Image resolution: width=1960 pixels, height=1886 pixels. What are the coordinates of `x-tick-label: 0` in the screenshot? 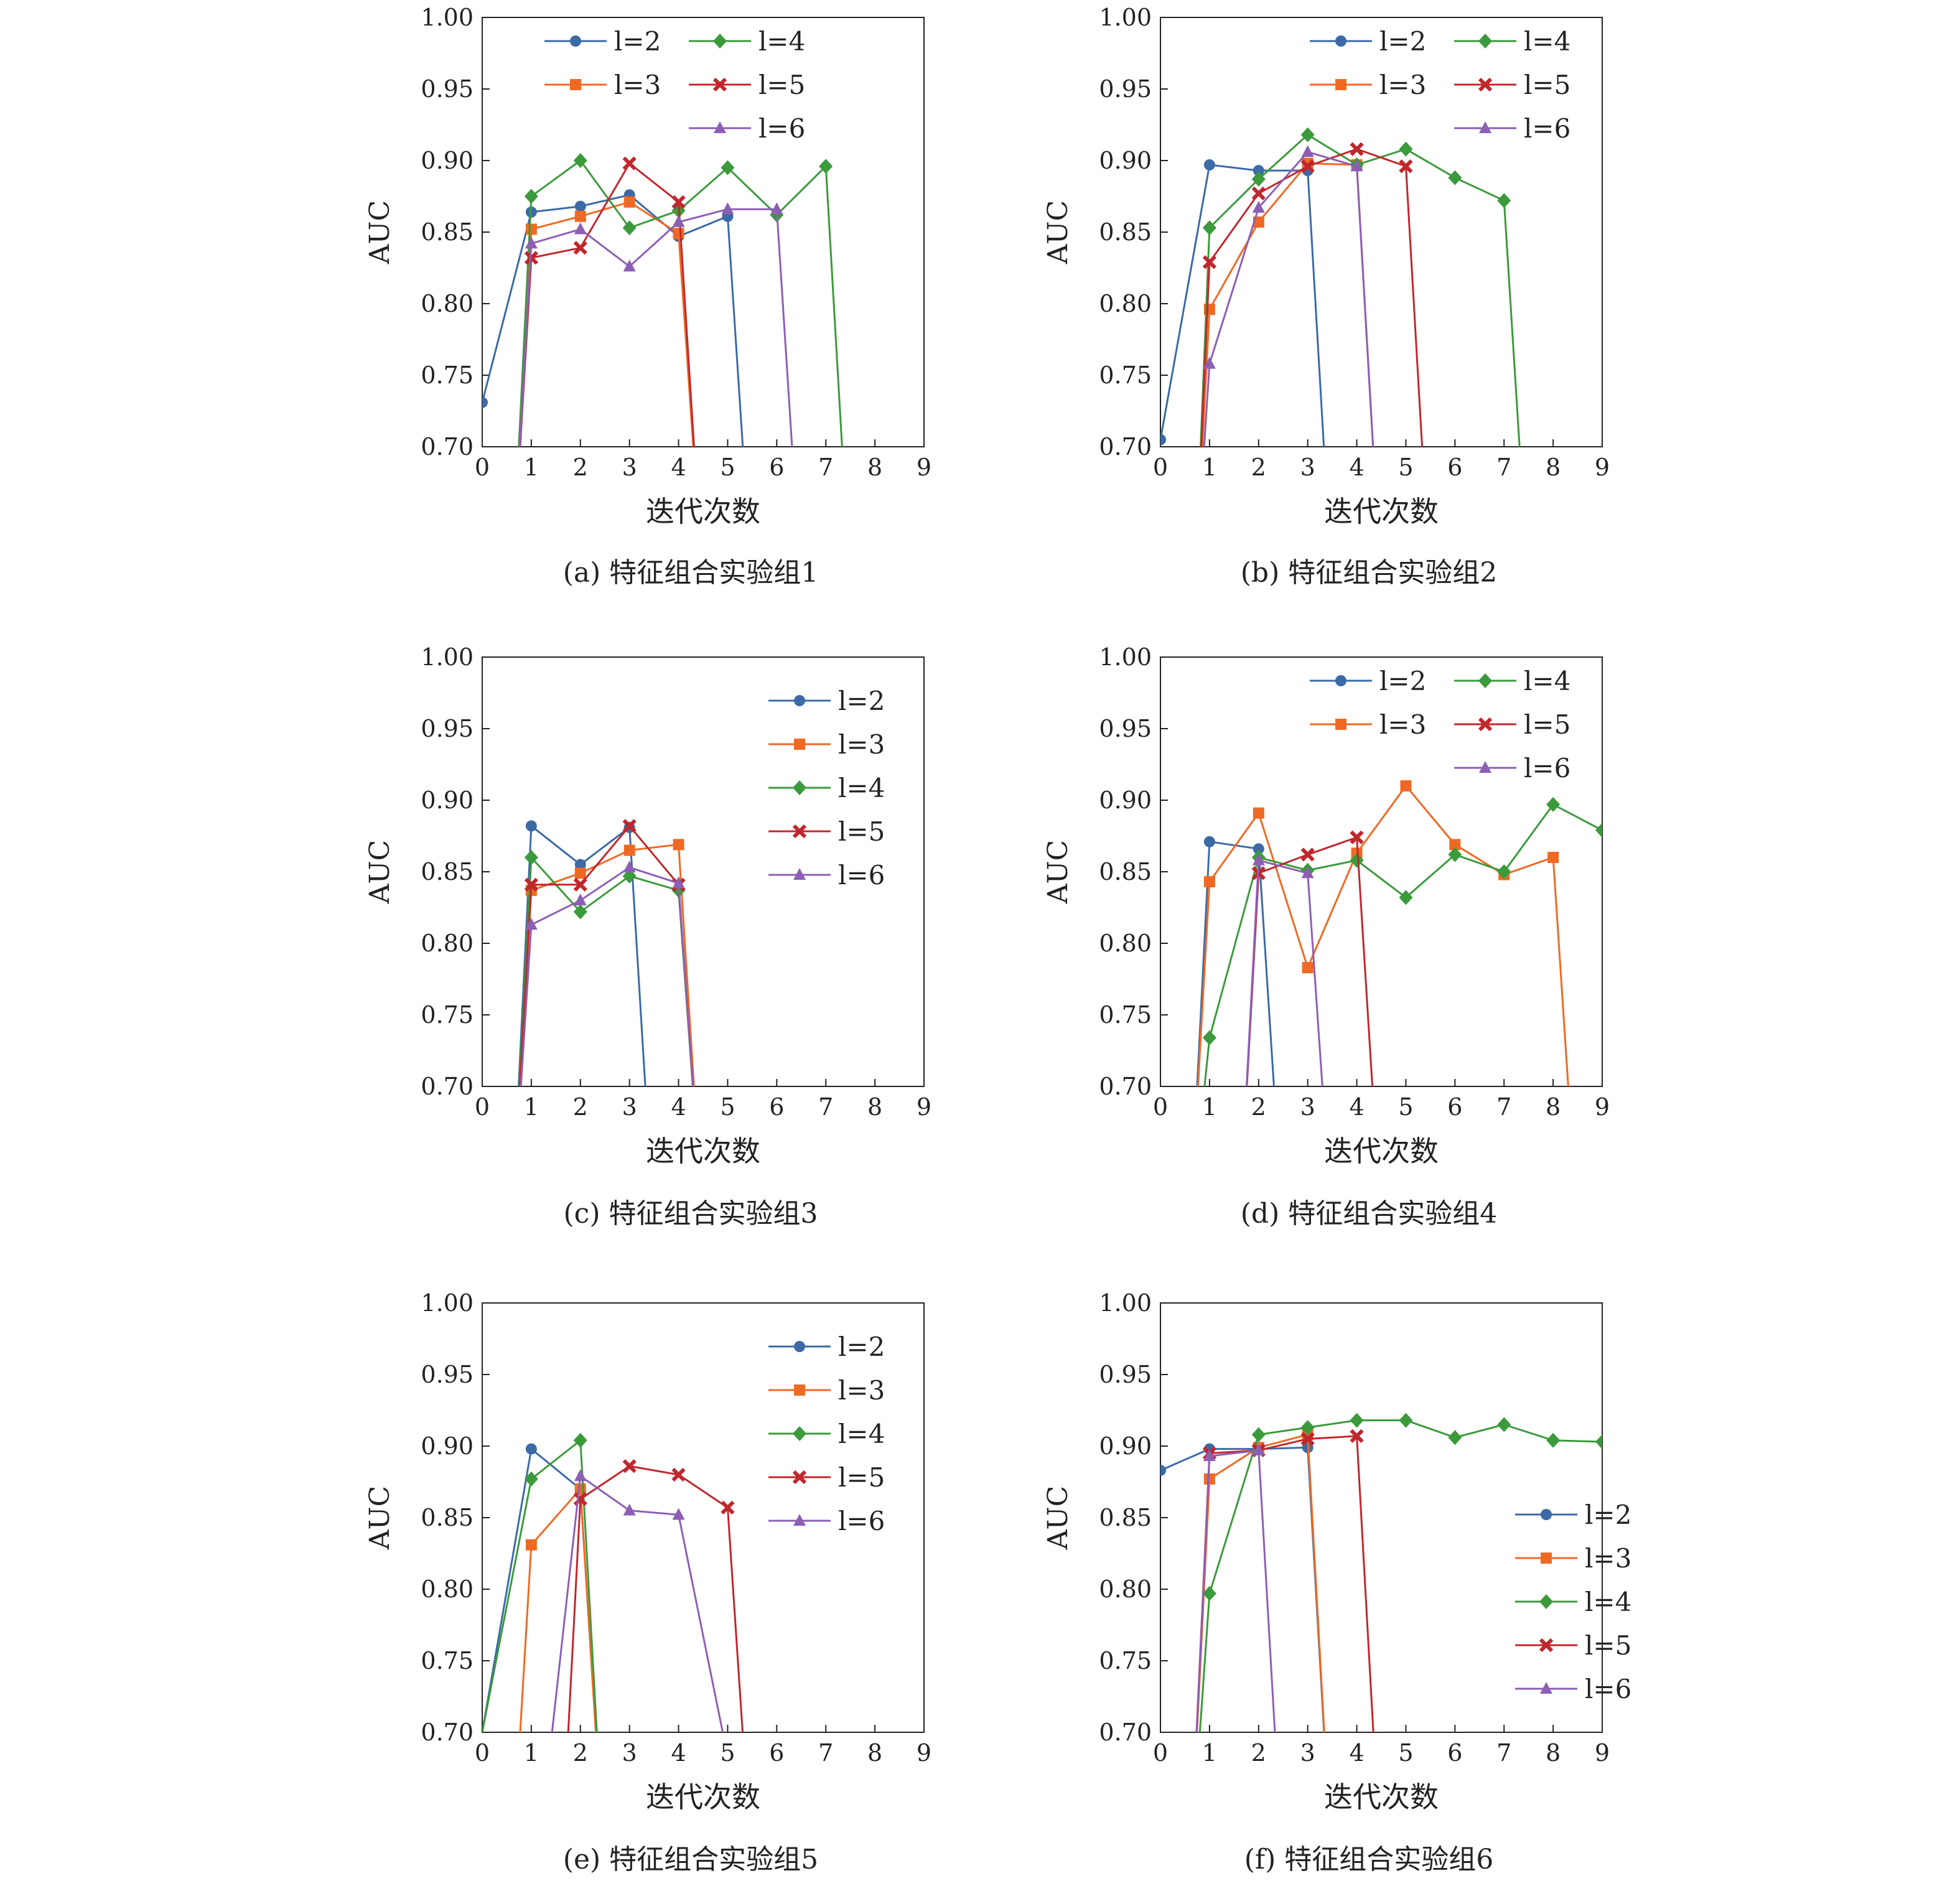 It's located at (482, 467).